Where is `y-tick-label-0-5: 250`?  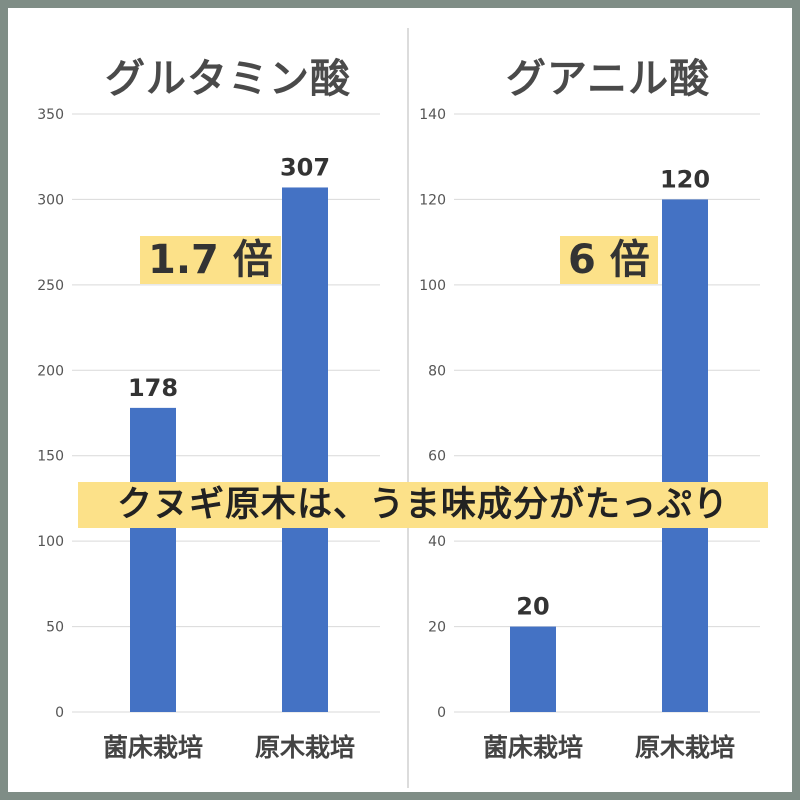
y-tick-label-0-5: 250 is located at coordinates (50, 286).